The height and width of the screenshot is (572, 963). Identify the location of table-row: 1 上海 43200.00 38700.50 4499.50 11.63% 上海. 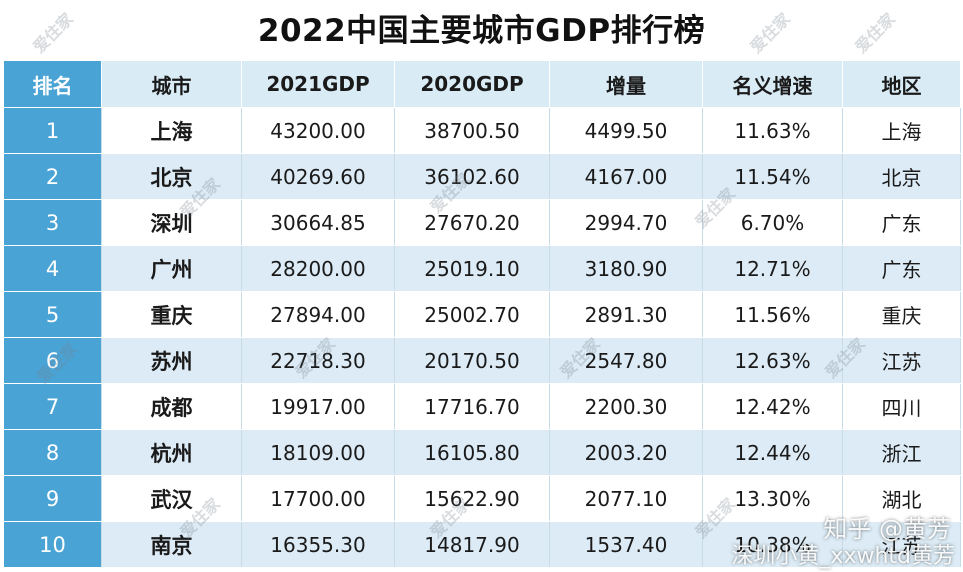
(482, 130).